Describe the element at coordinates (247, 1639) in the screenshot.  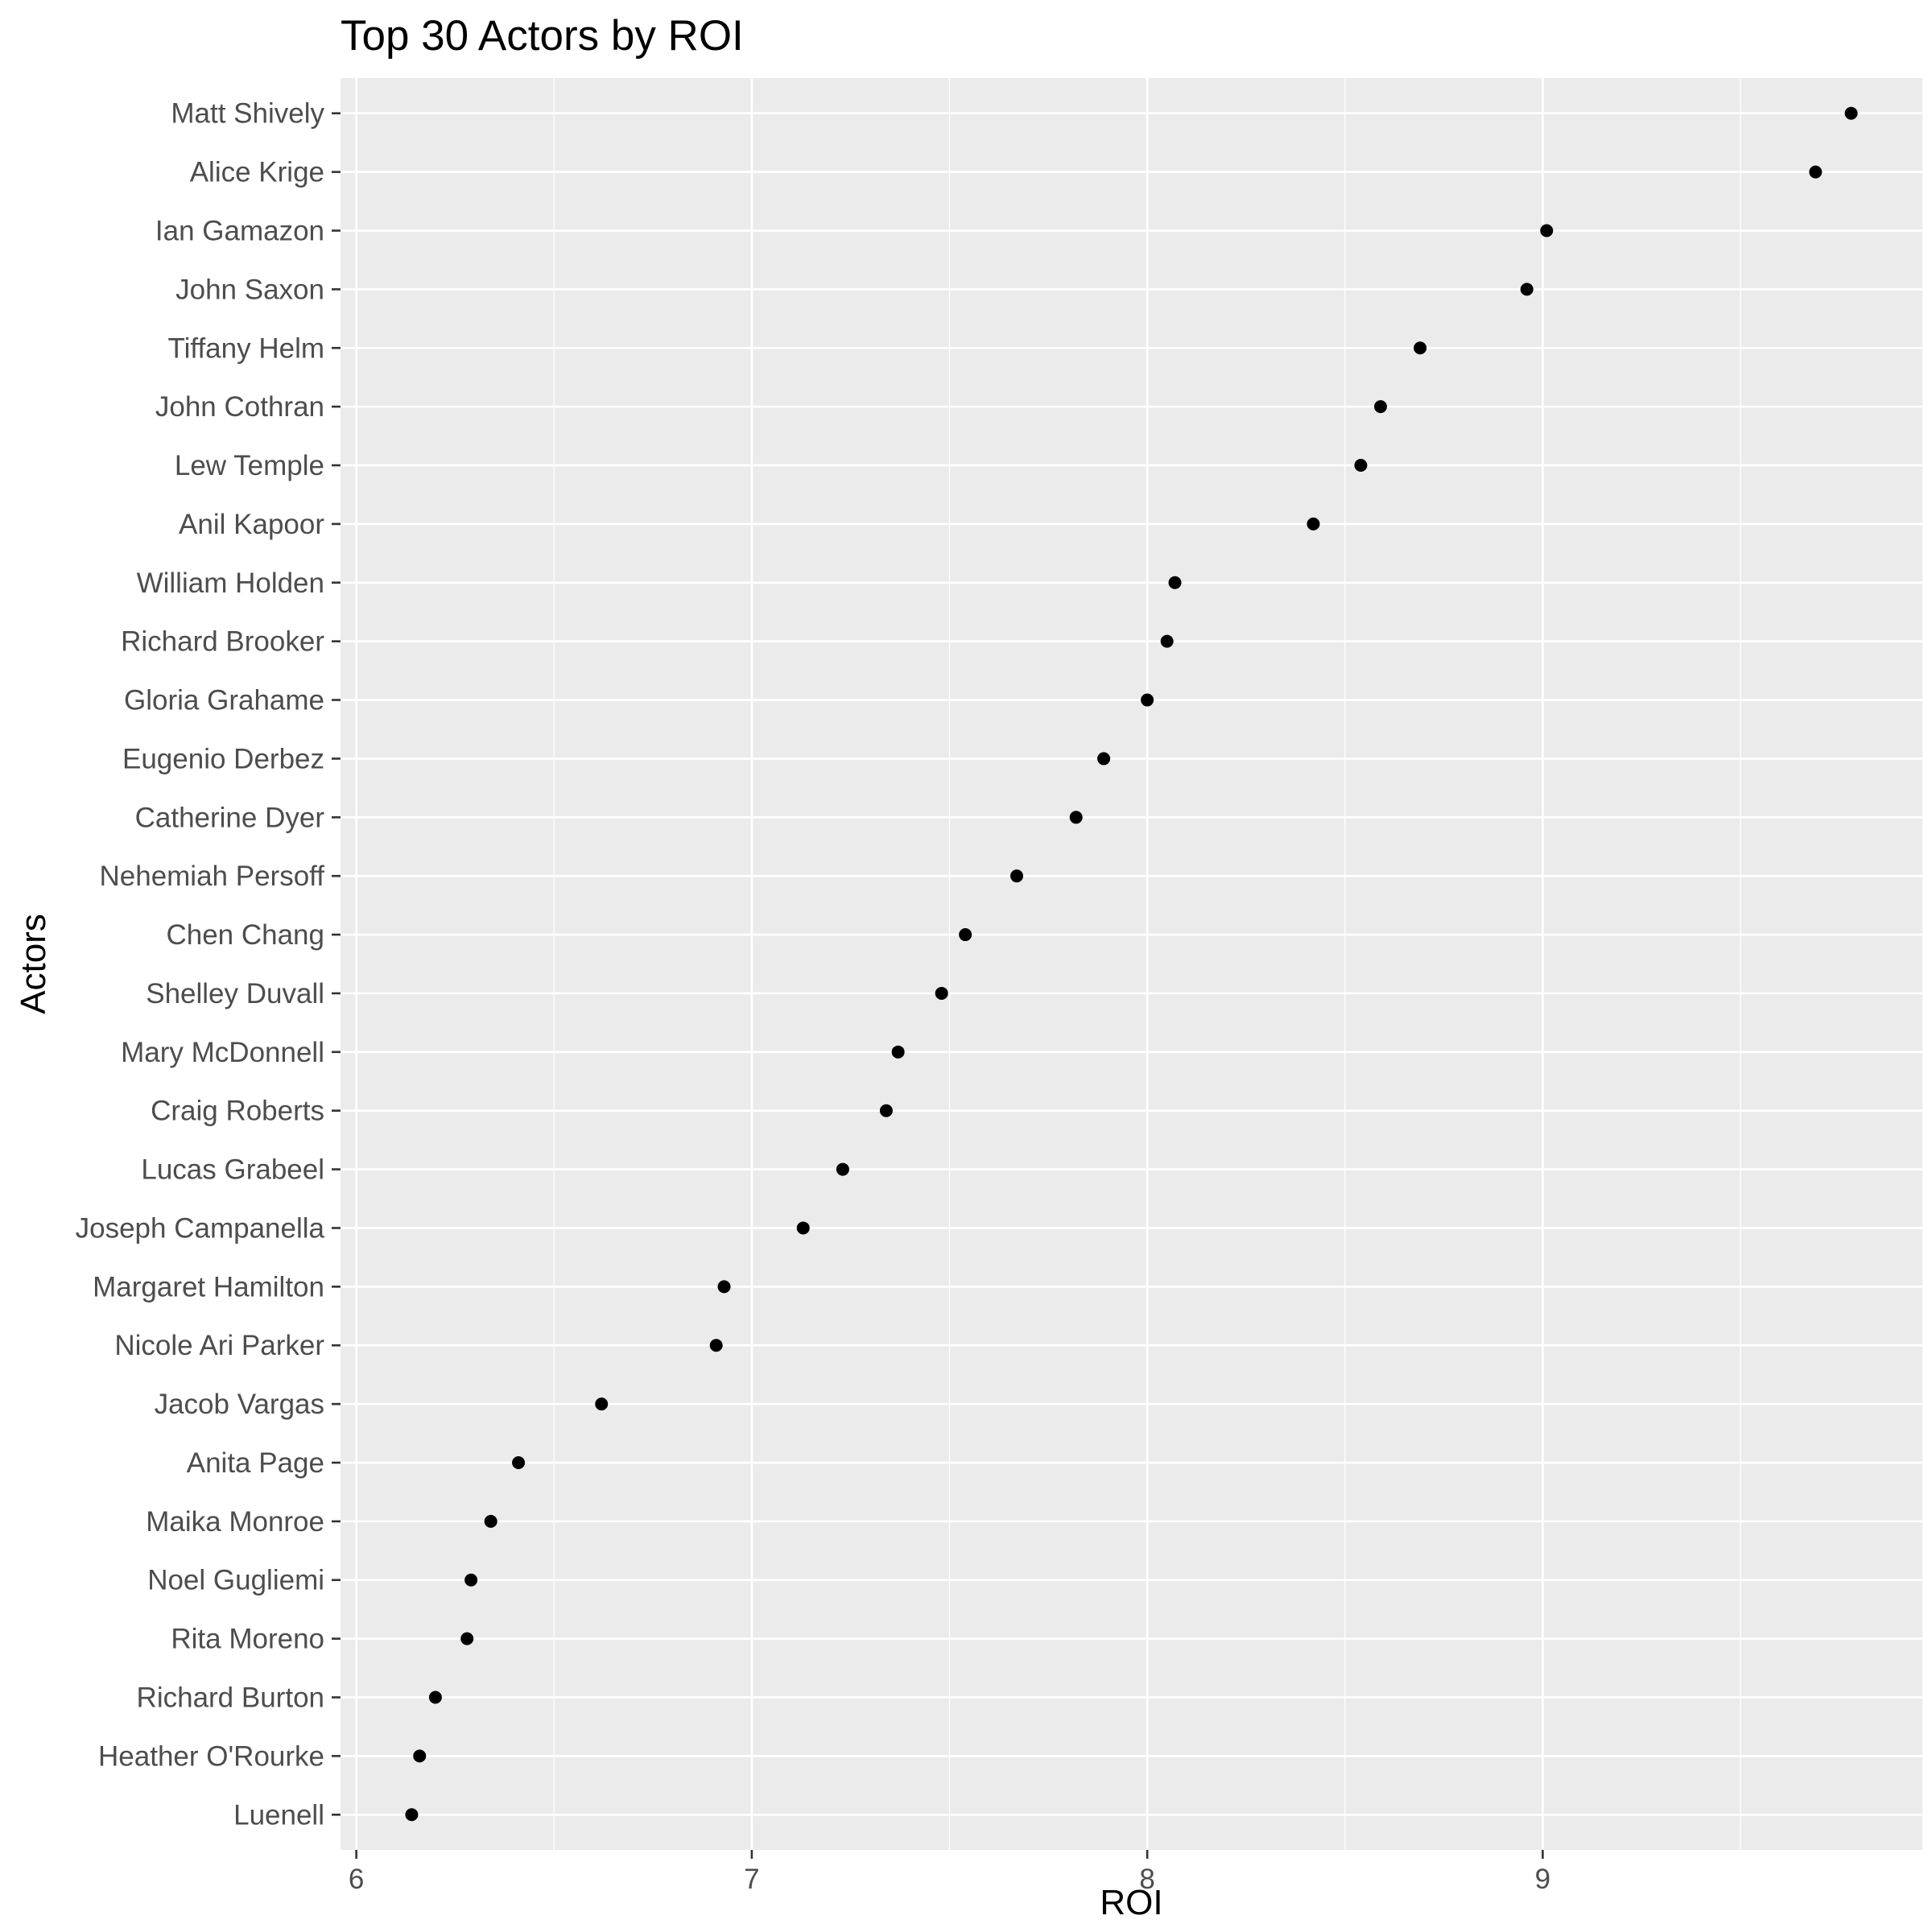
I see `y-tick-label: Rita Moreno` at that location.